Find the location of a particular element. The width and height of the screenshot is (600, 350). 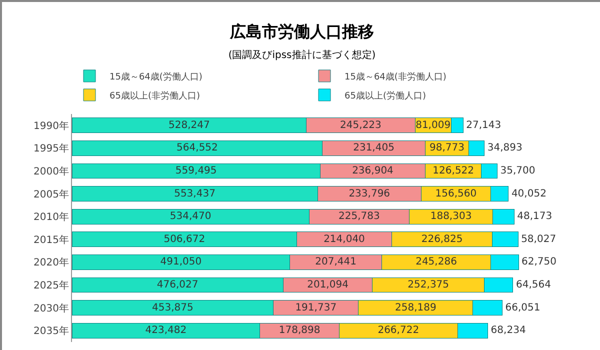

data-label: 58,027 is located at coordinates (538, 239).